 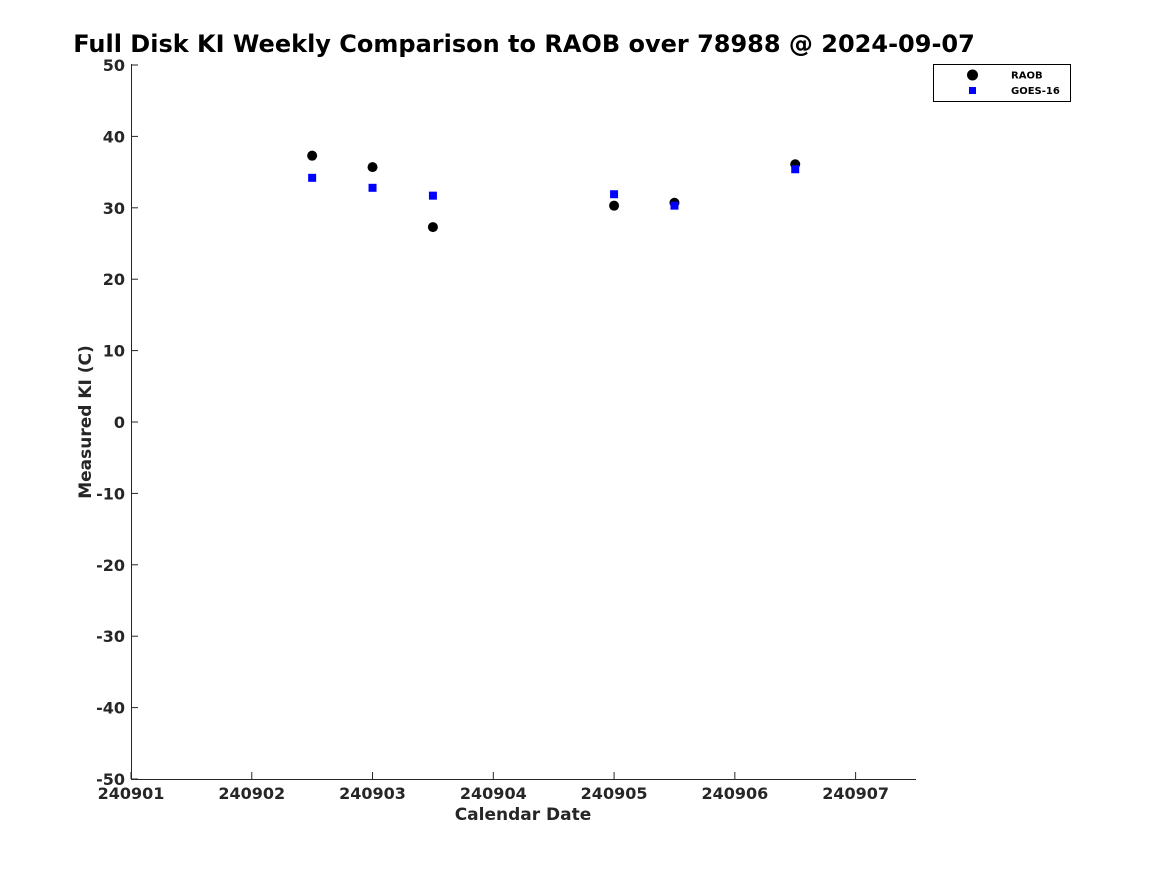 I want to click on x-axis-label: Calendar Date, so click(x=523, y=815).